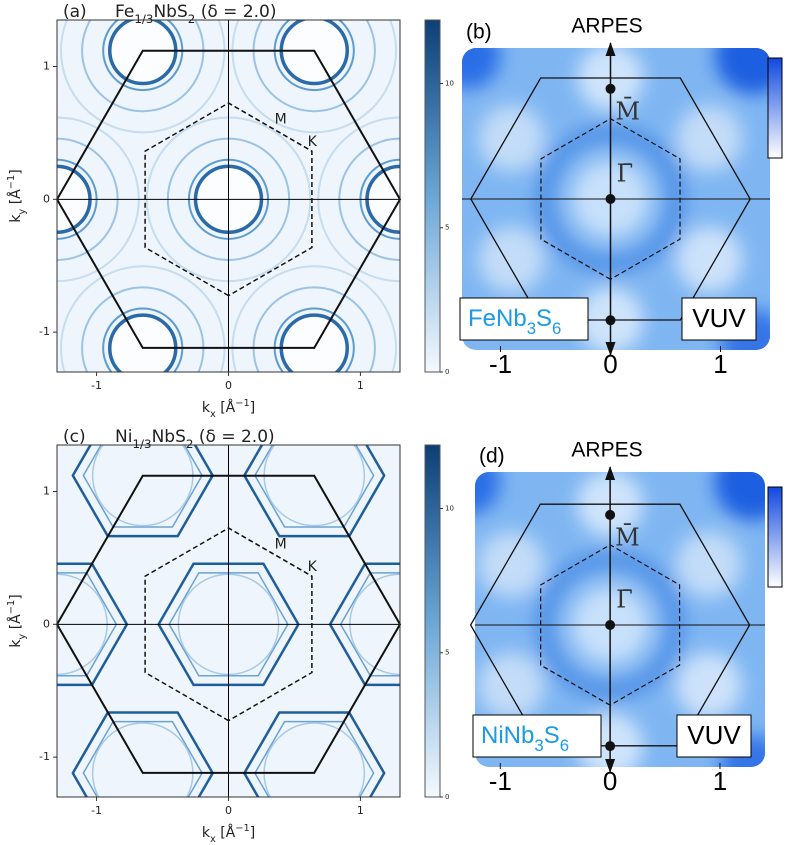 Image resolution: width=789 pixels, height=845 pixels. I want to click on panel-title: Ni1/3NbS2 (δ = 2.0), so click(195, 439).